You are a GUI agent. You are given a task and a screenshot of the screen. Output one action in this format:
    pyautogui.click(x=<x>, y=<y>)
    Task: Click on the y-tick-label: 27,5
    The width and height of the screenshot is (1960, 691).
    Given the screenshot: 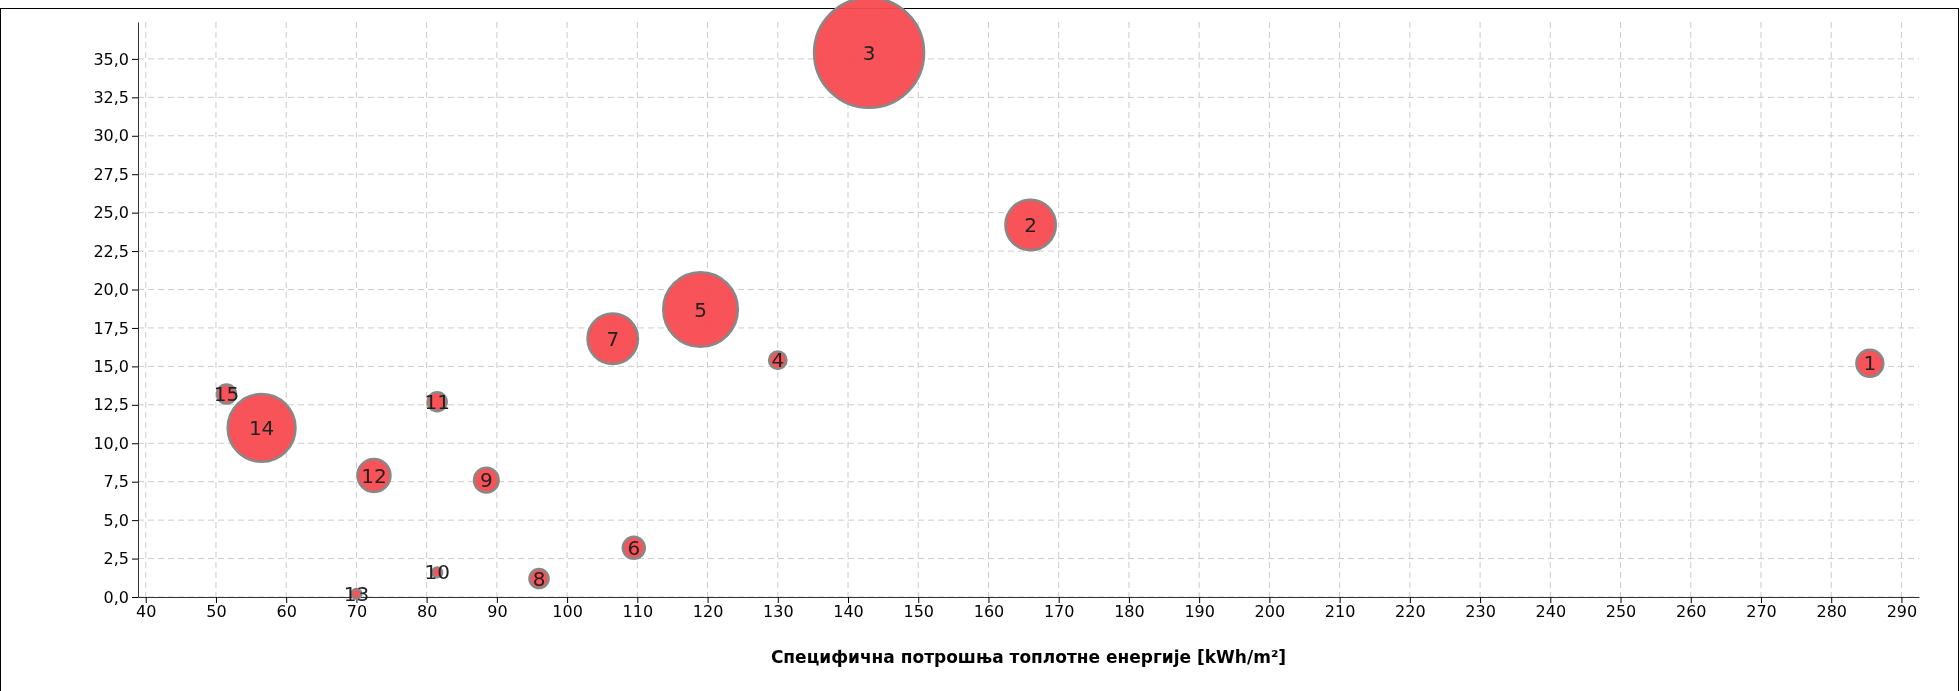 What is the action you would take?
    pyautogui.click(x=111, y=174)
    